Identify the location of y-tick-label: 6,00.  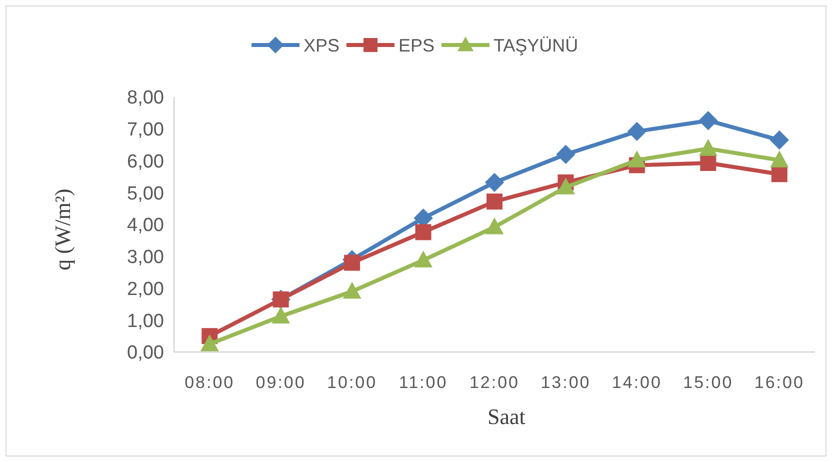
(145, 161).